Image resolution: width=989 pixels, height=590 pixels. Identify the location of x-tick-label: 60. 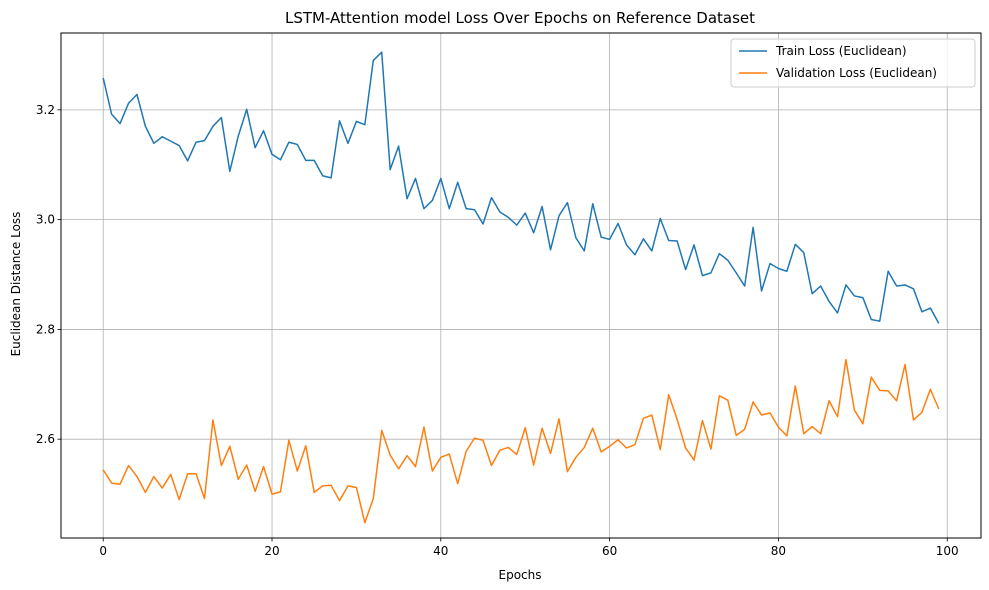
(609, 551).